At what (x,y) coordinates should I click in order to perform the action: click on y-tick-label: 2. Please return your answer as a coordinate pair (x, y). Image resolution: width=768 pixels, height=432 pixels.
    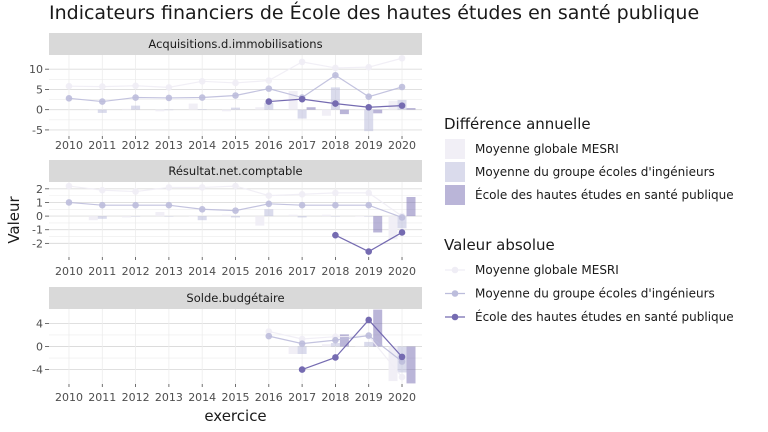
    Looking at the image, I should click on (39, 189).